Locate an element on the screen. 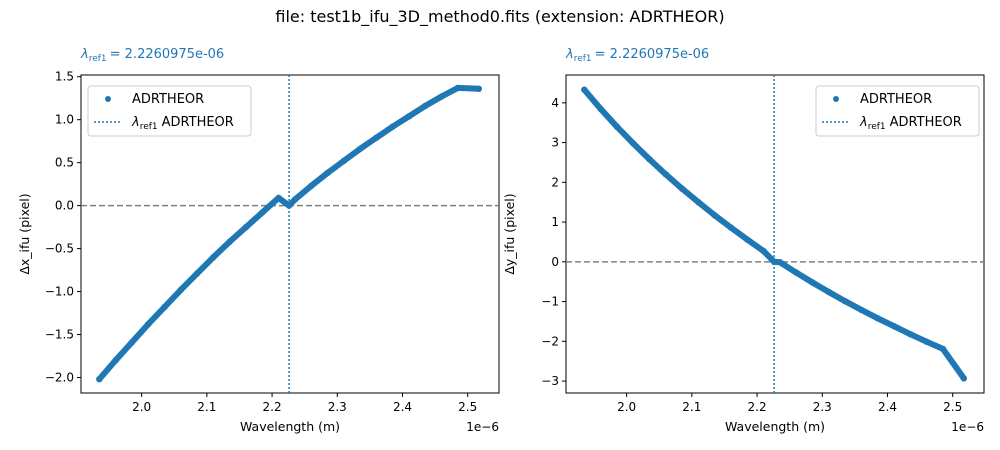 The height and width of the screenshot is (450, 1000). y-tick-label: 0.5 is located at coordinates (64, 163).